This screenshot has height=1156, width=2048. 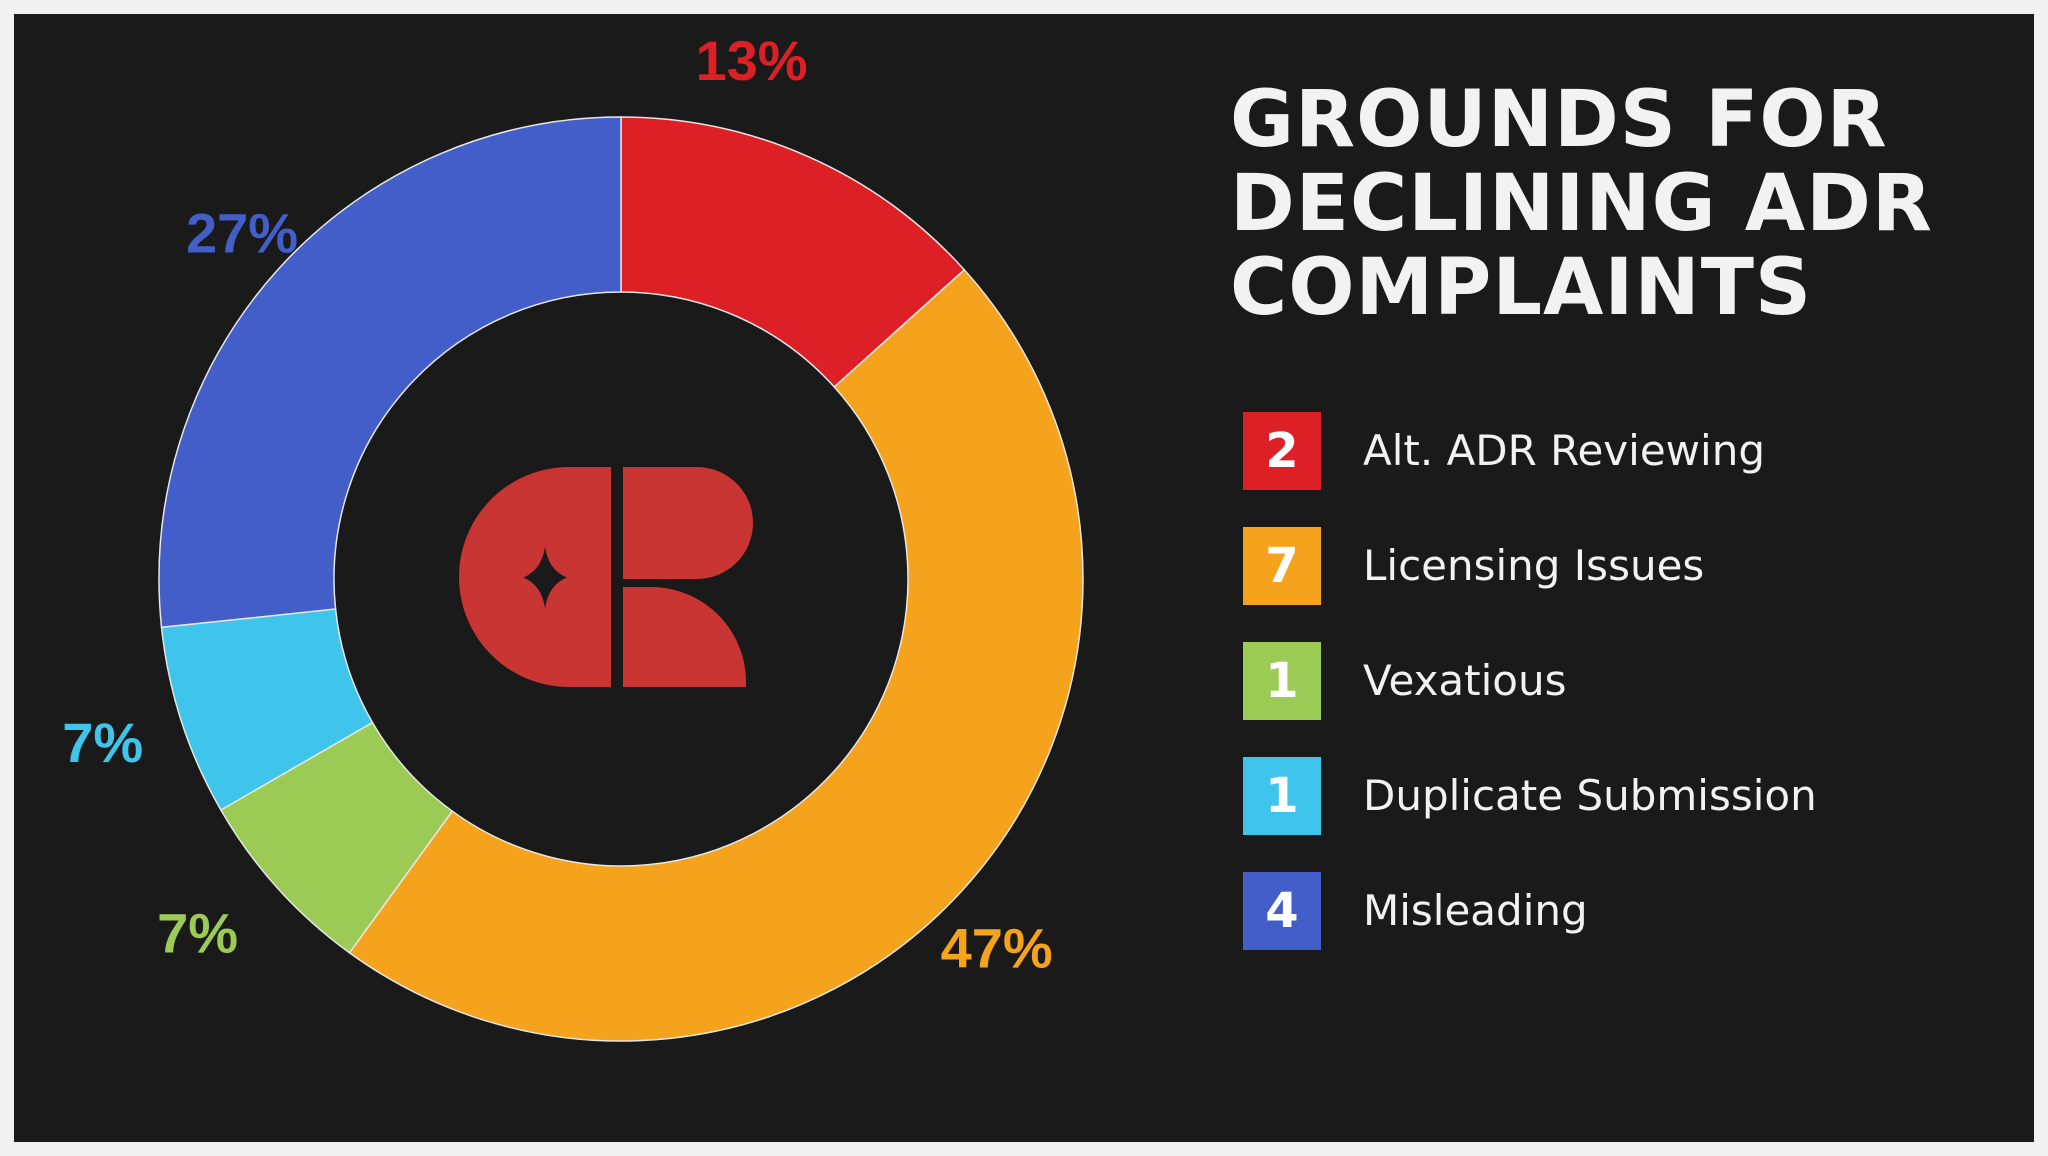 What do you see at coordinates (1564, 450) in the screenshot?
I see `legend-label: Alt. ADR Reviewing` at bounding box center [1564, 450].